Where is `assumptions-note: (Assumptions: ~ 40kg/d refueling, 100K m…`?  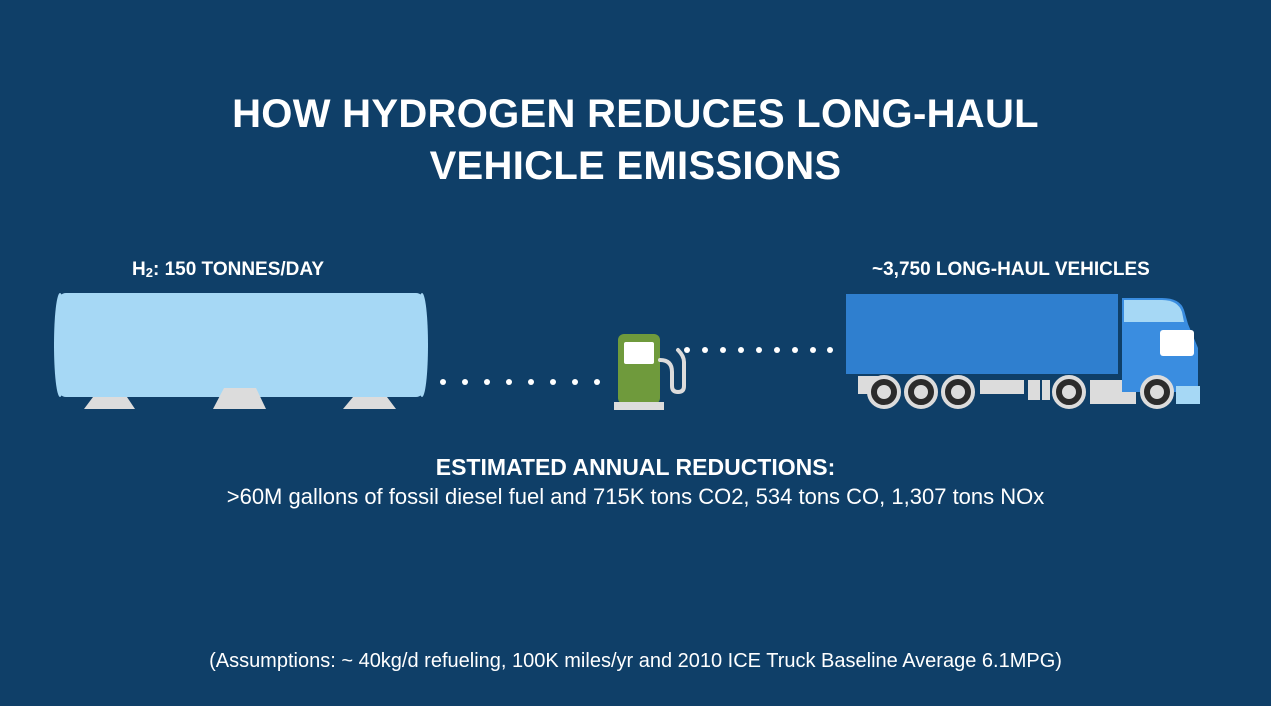 assumptions-note: (Assumptions: ~ 40kg/d refueling, 100K m… is located at coordinates (635, 661).